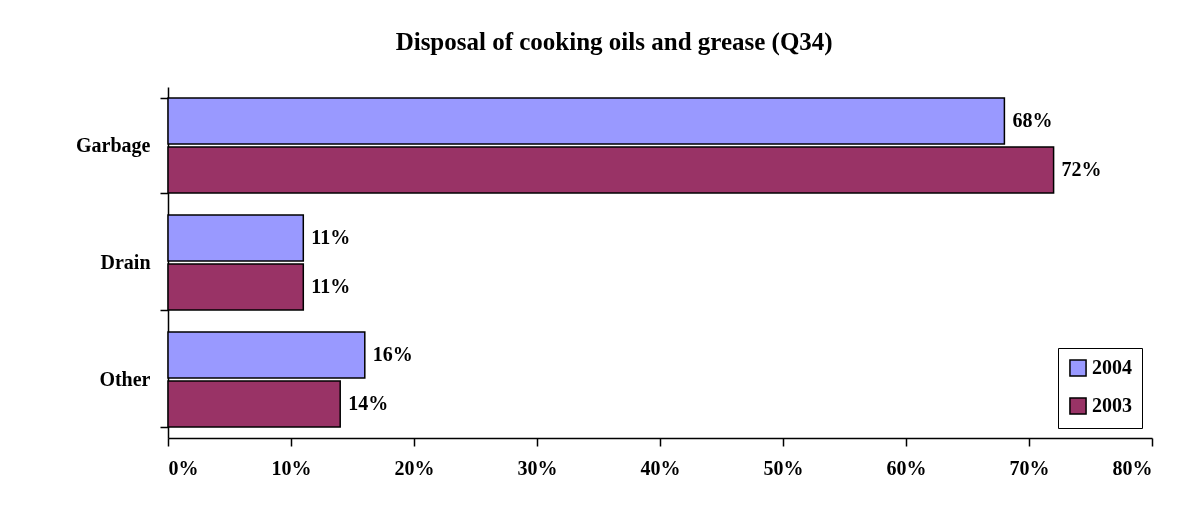 The height and width of the screenshot is (510, 1192). I want to click on x-tick-label: 20%, so click(414, 467).